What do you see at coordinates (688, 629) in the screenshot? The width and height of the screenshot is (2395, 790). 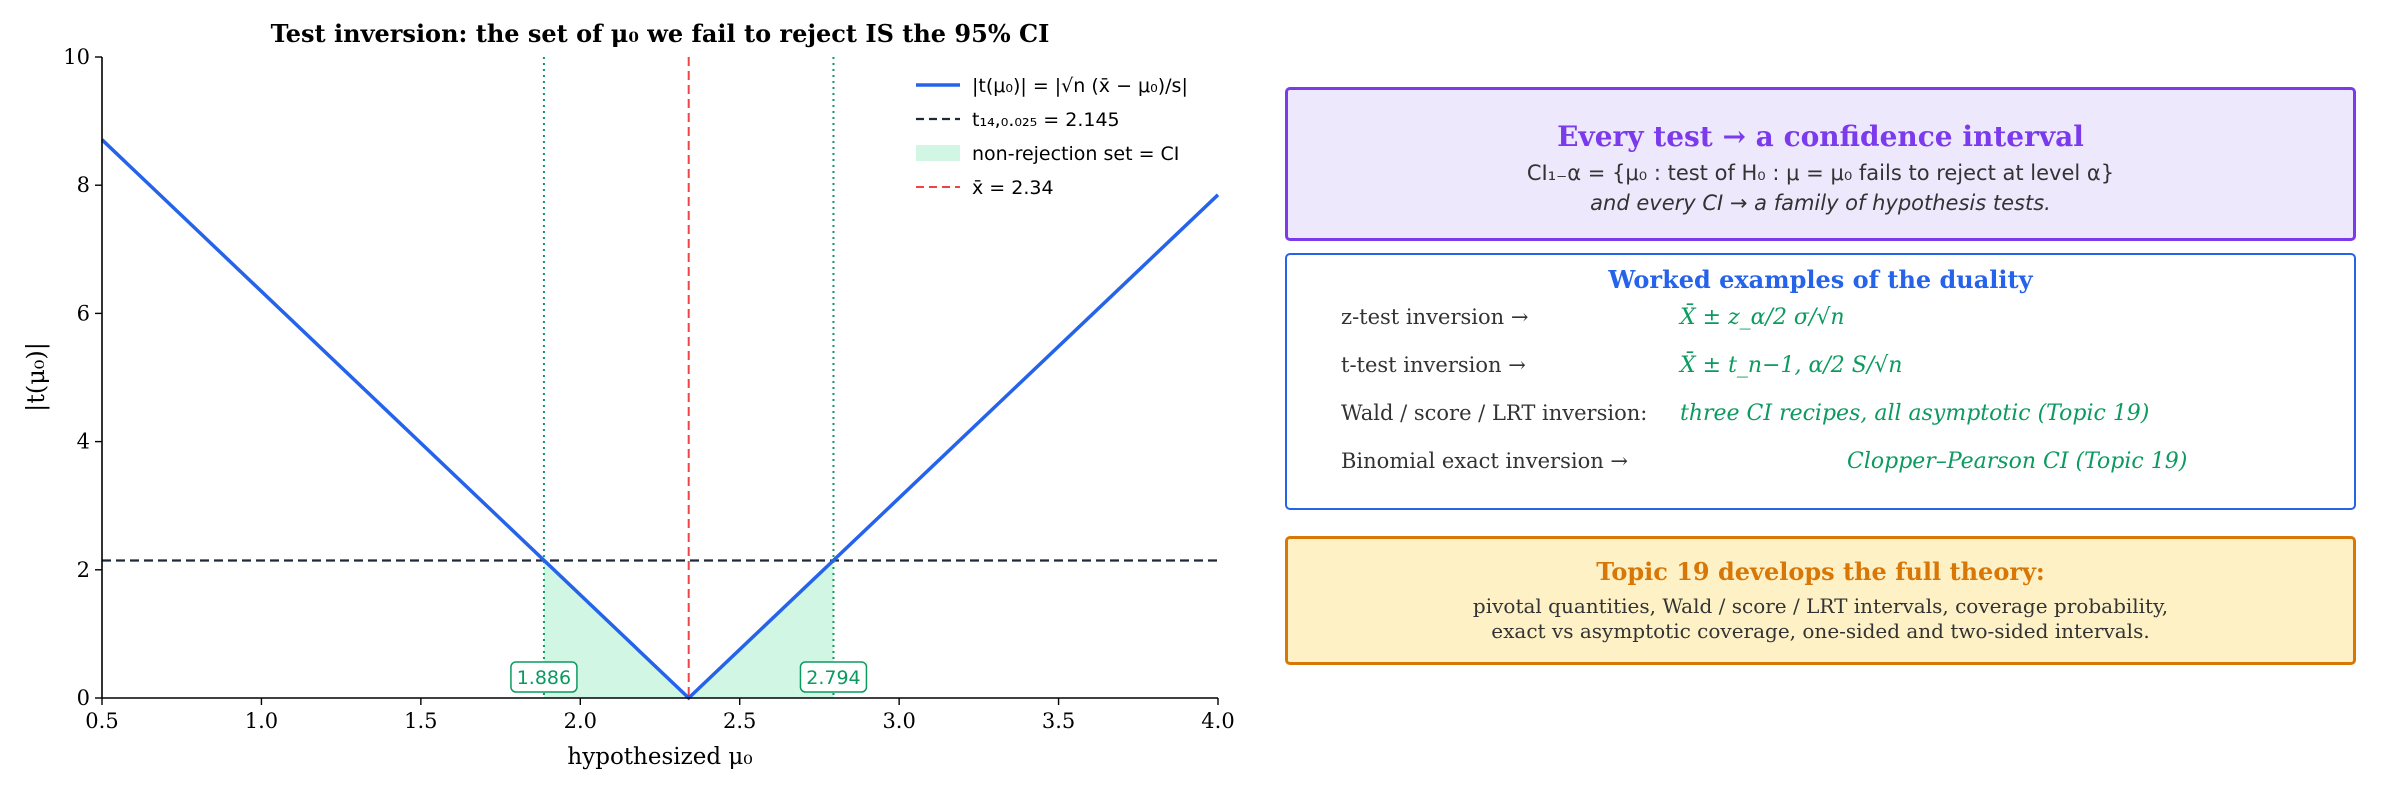 I see `ci-region` at bounding box center [688, 629].